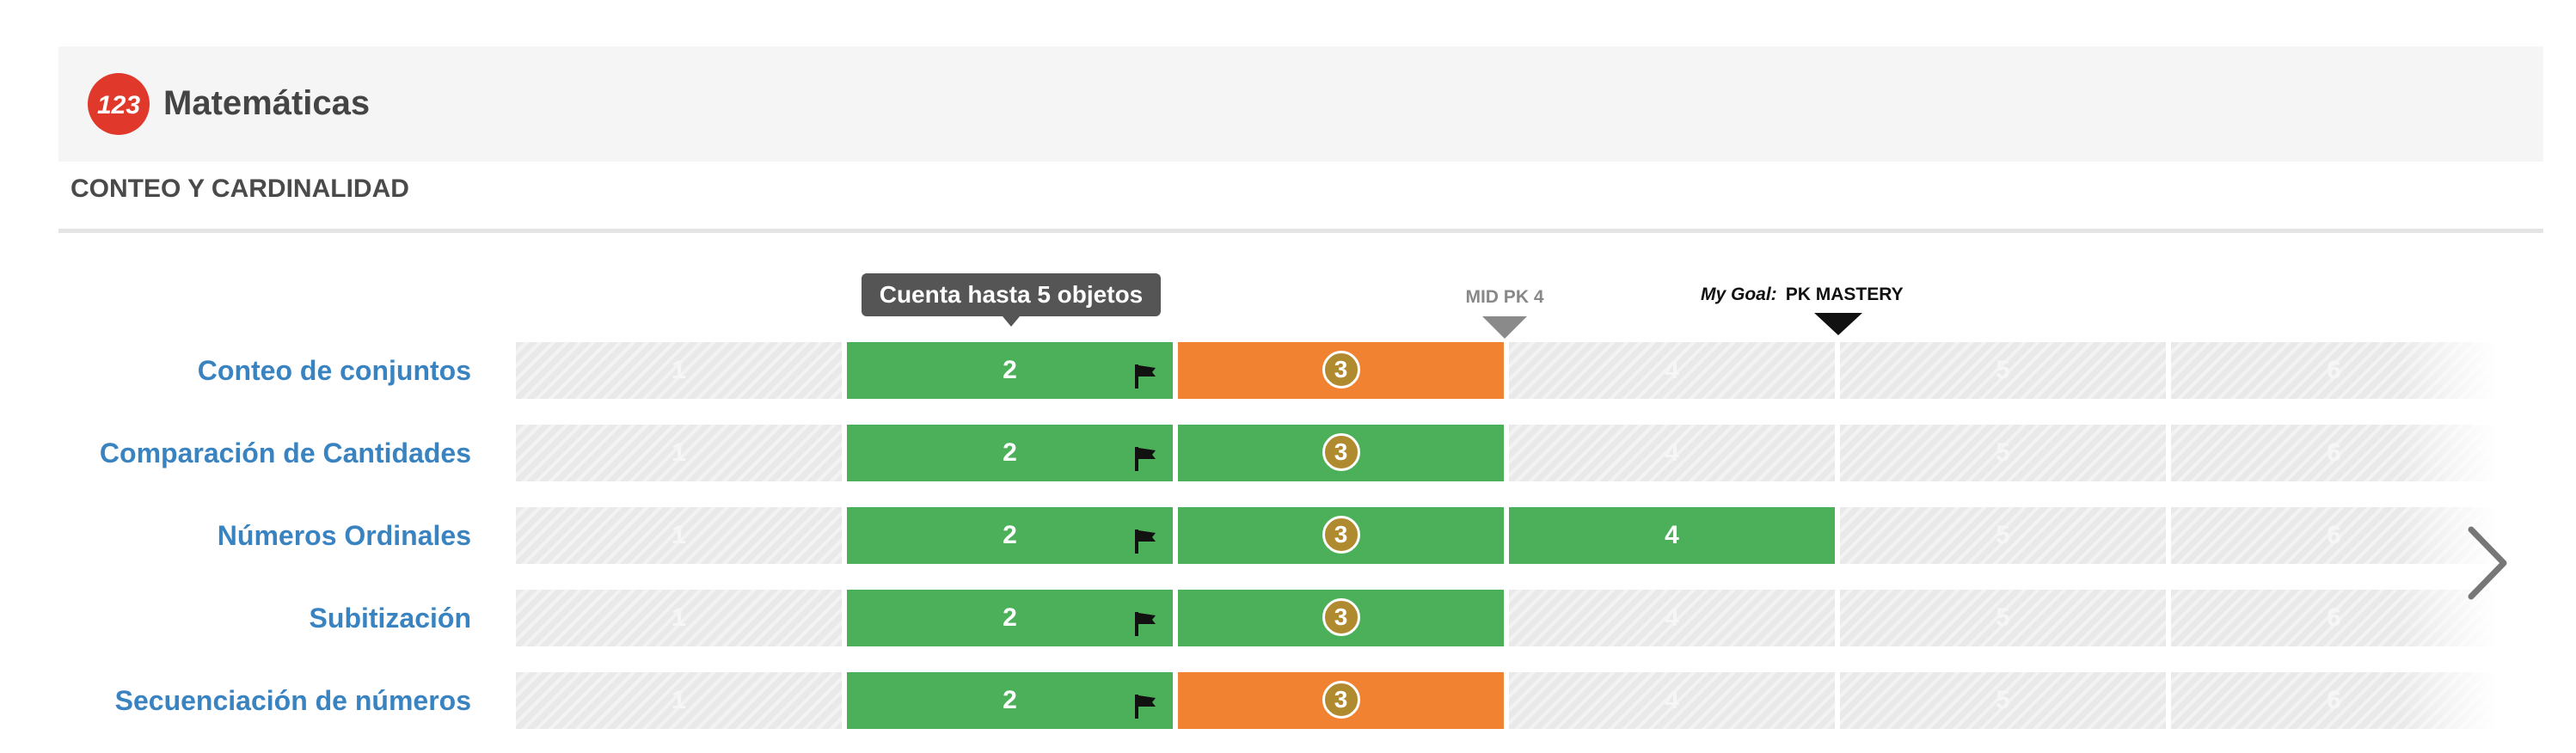 Image resolution: width=2576 pixels, height=753 pixels. Describe the element at coordinates (1844, 294) in the screenshot. I see `goal-value: PK MASTERY` at that location.